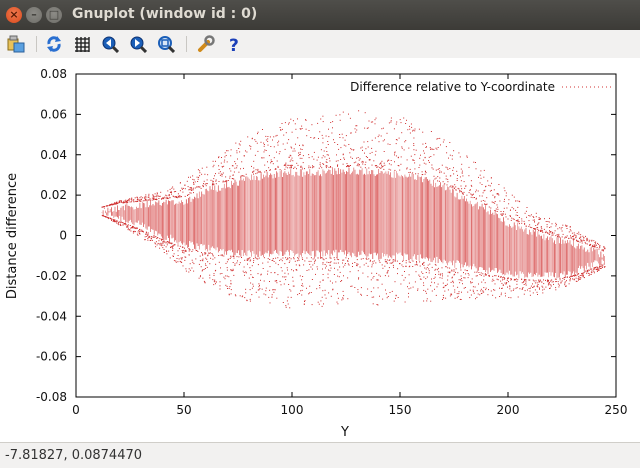 The image size is (640, 468). I want to click on export-button, so click(16, 44).